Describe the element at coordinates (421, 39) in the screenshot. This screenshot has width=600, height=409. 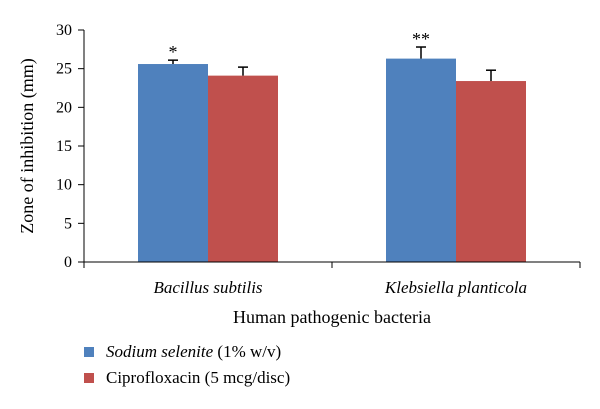
I see `significance-marker: **` at that location.